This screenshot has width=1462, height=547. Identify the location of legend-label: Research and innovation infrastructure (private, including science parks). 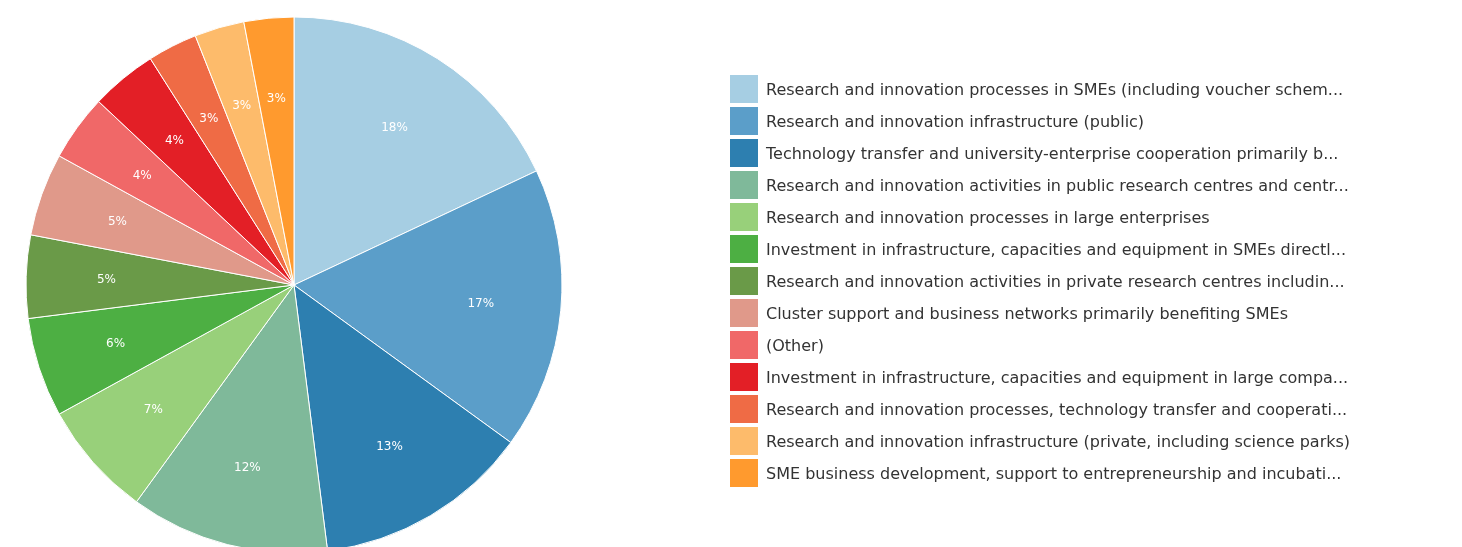
(1058, 441).